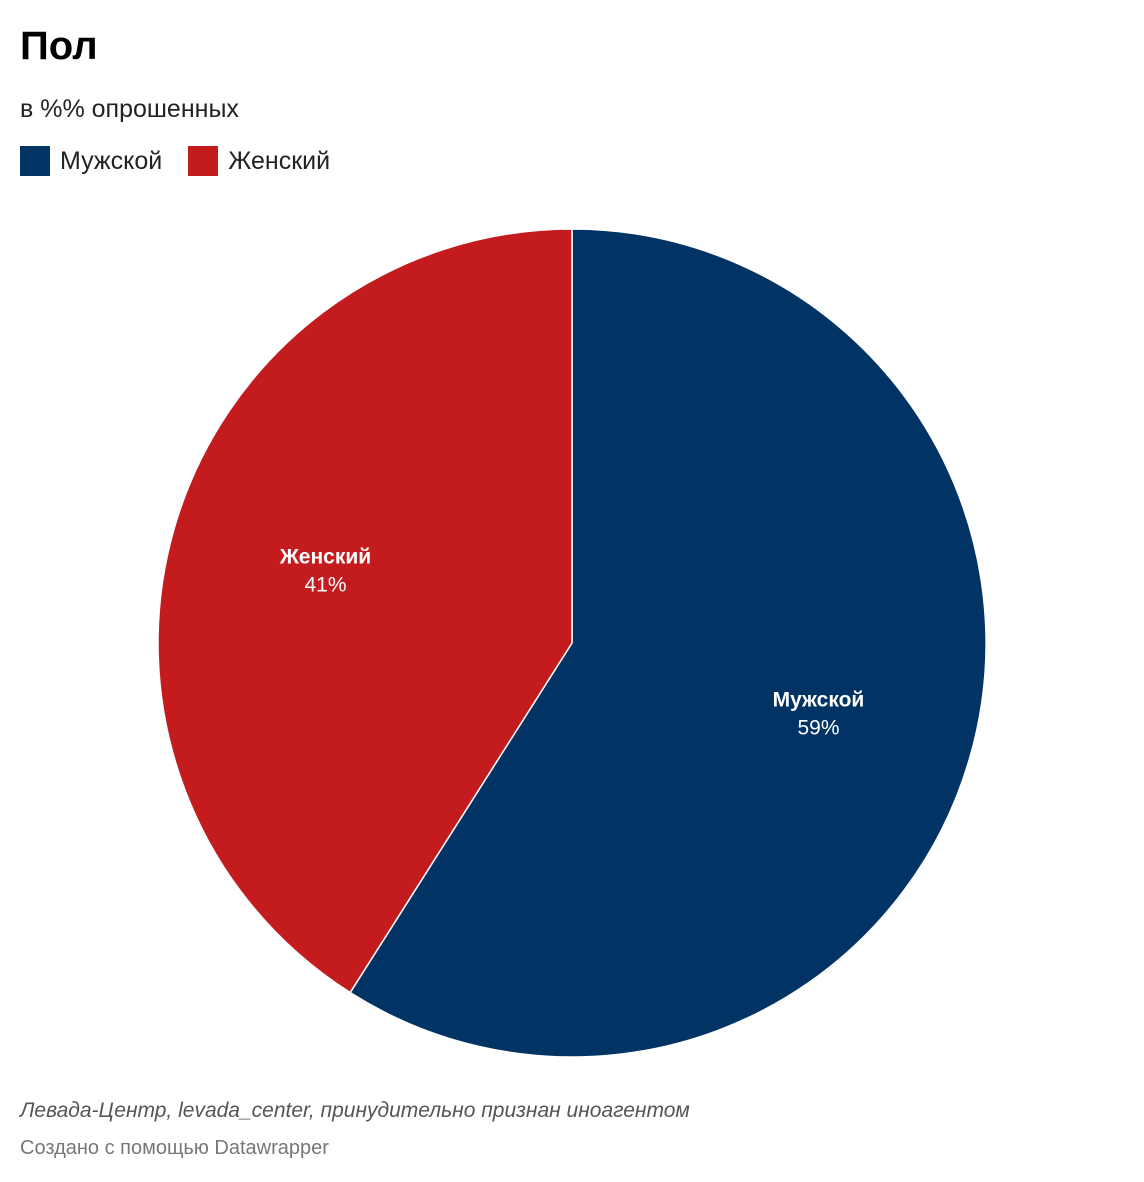 This screenshot has height=1182, width=1144. Describe the element at coordinates (818, 728) in the screenshot. I see `slice-label-value-male: 59%` at that location.